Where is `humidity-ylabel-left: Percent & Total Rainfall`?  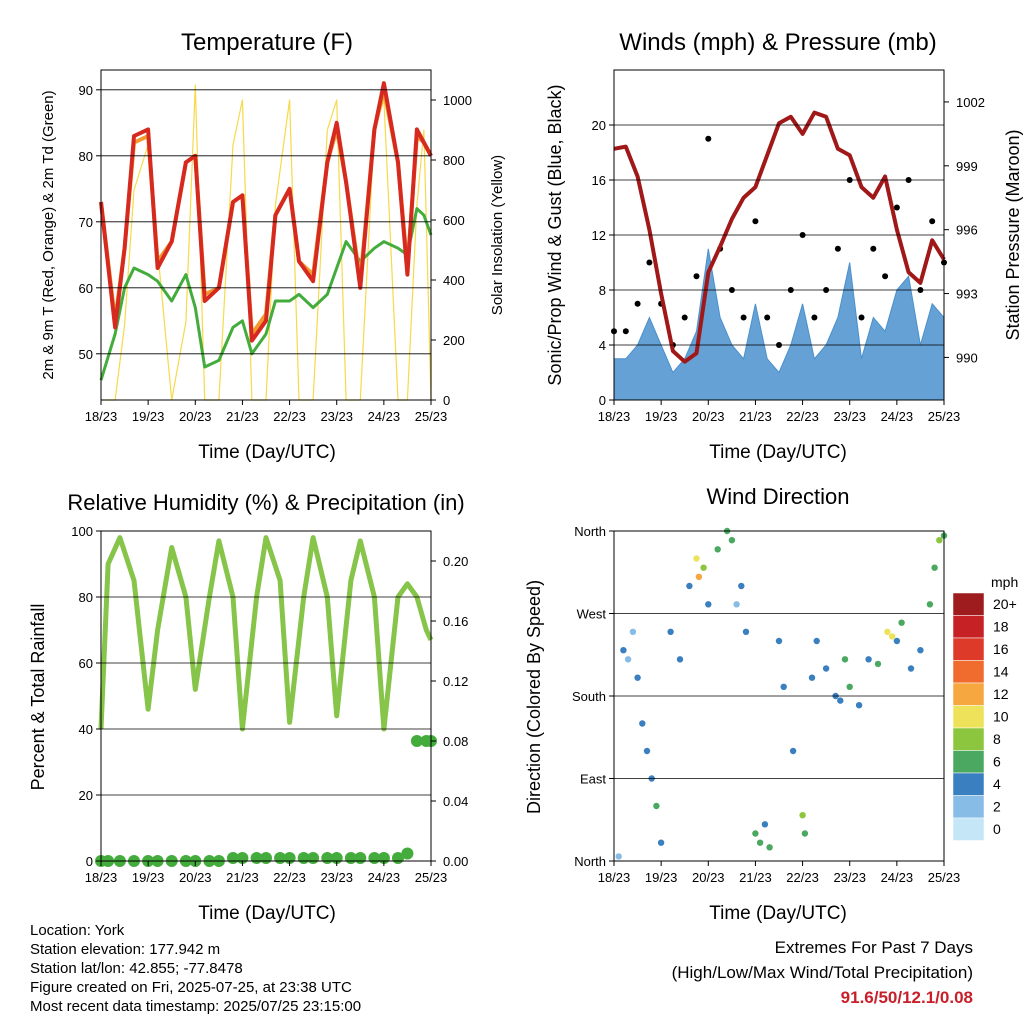
humidity-ylabel-left: Percent & Total Rainfall is located at coordinates (38, 697).